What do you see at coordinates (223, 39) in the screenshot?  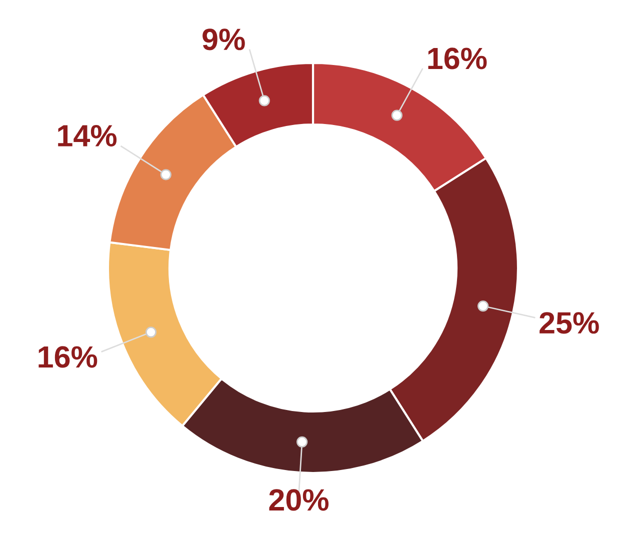 I see `data-label: 9%` at bounding box center [223, 39].